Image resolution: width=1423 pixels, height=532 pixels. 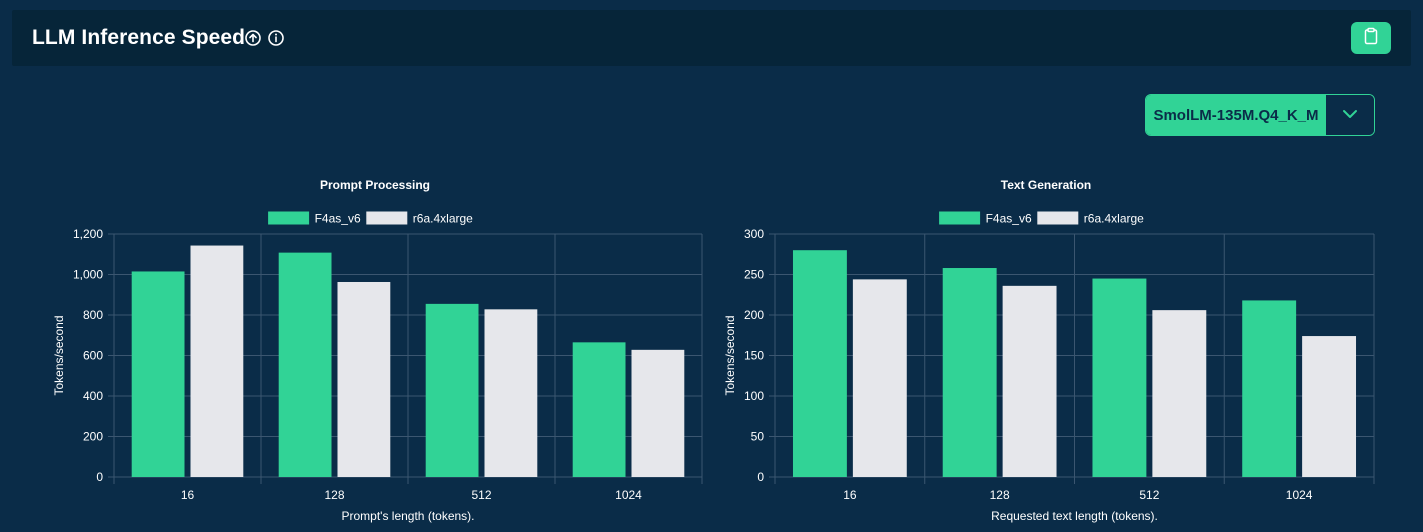 I want to click on info-icon, so click(x=276, y=38).